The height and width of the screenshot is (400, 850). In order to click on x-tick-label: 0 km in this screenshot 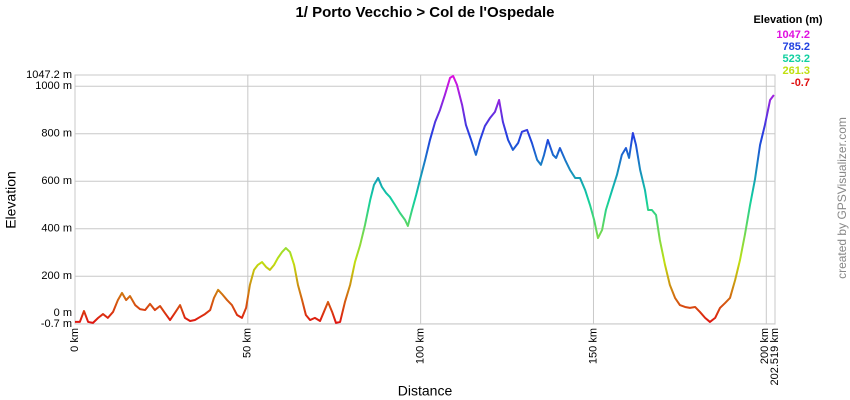, I will do `click(75, 340)`.